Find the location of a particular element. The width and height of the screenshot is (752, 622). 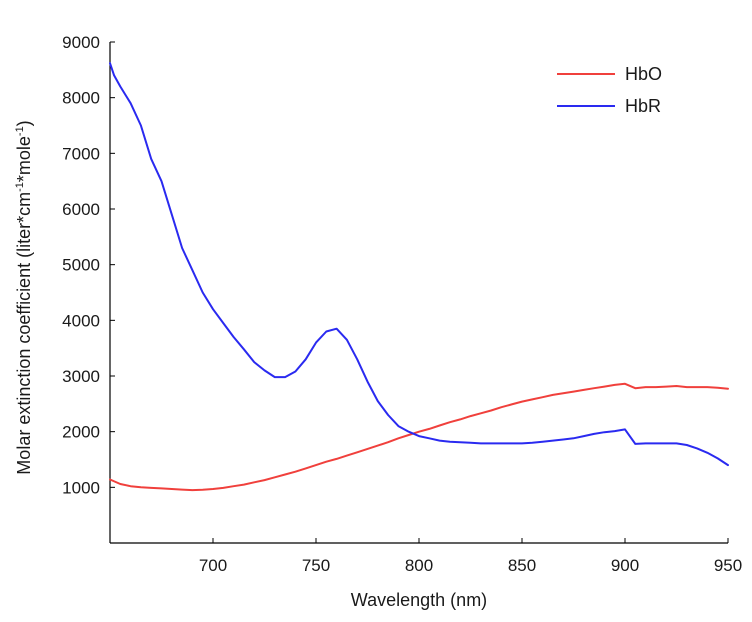

y-tick-label: 5000 is located at coordinates (81, 265).